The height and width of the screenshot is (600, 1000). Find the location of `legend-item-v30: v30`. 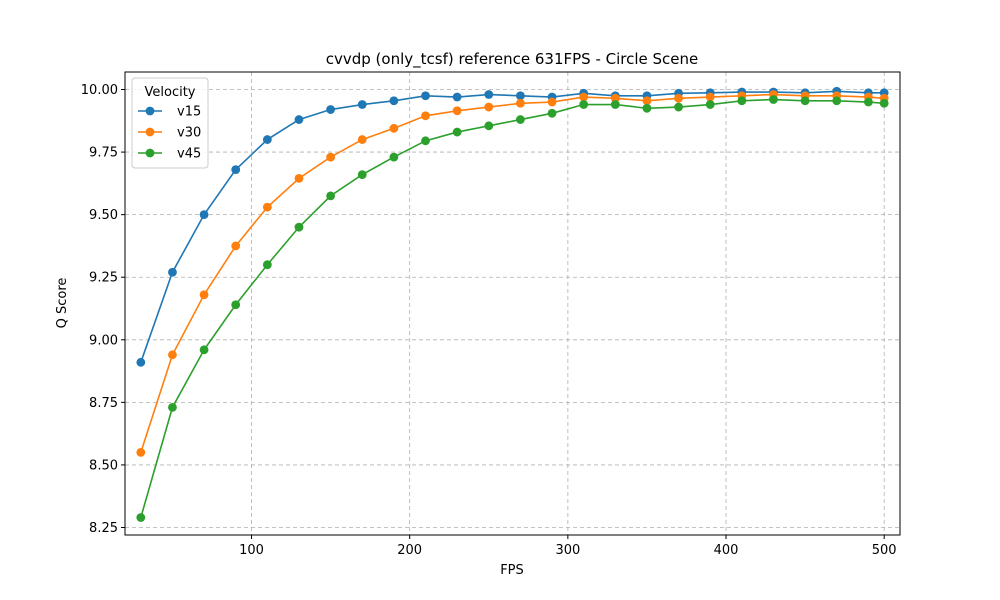

legend-item-v30: v30 is located at coordinates (169, 133).